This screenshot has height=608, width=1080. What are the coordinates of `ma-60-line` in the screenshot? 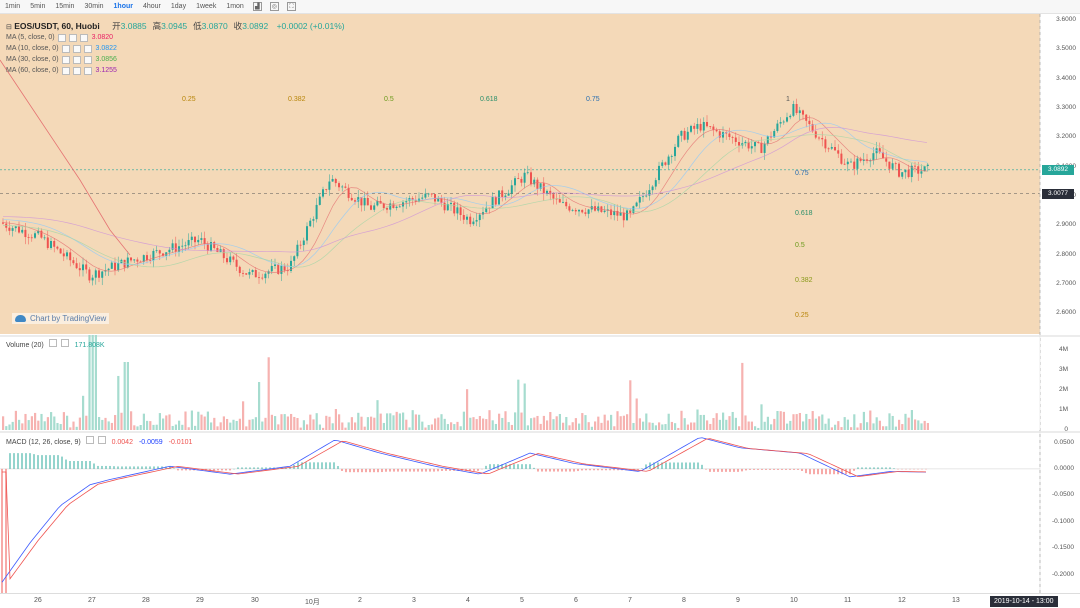 It's located at (65, 157).